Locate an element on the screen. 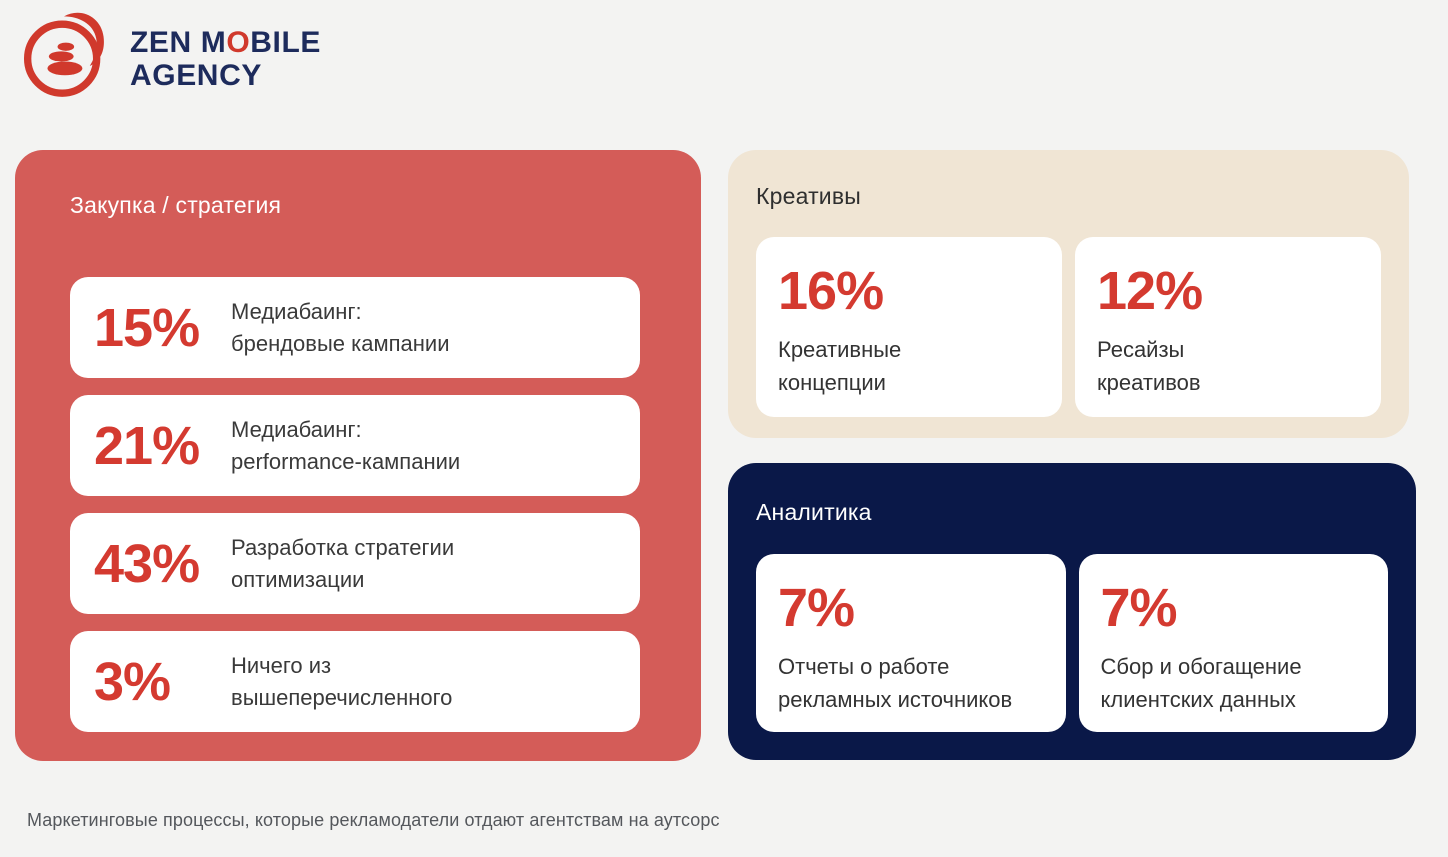  stat-value: 3% is located at coordinates (132, 681).